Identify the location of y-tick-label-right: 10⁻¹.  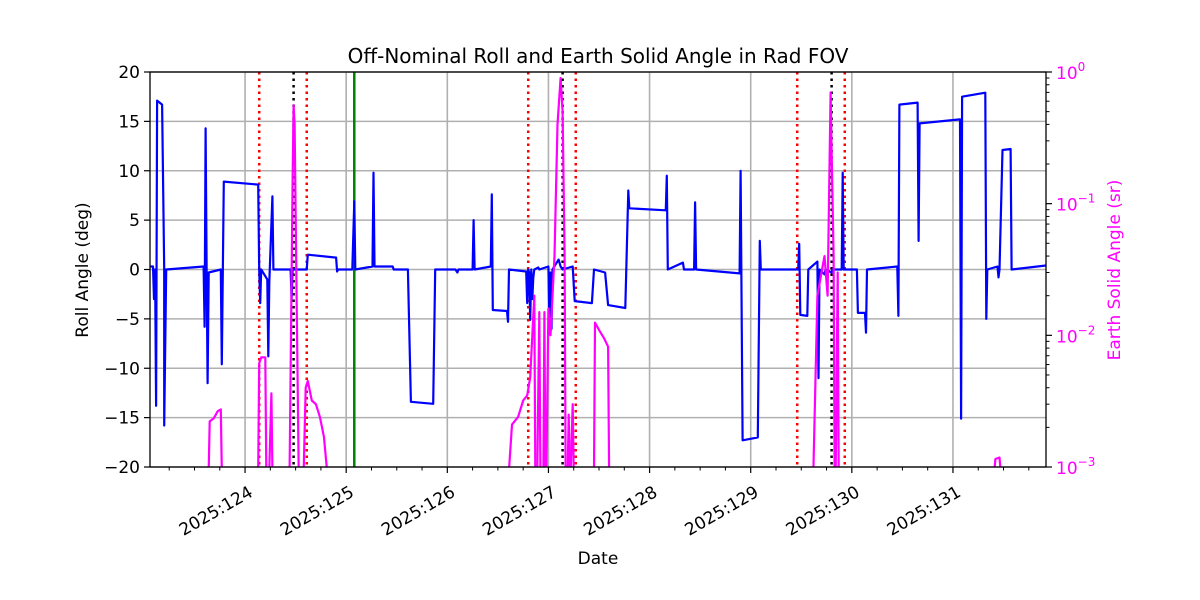
(1075, 204).